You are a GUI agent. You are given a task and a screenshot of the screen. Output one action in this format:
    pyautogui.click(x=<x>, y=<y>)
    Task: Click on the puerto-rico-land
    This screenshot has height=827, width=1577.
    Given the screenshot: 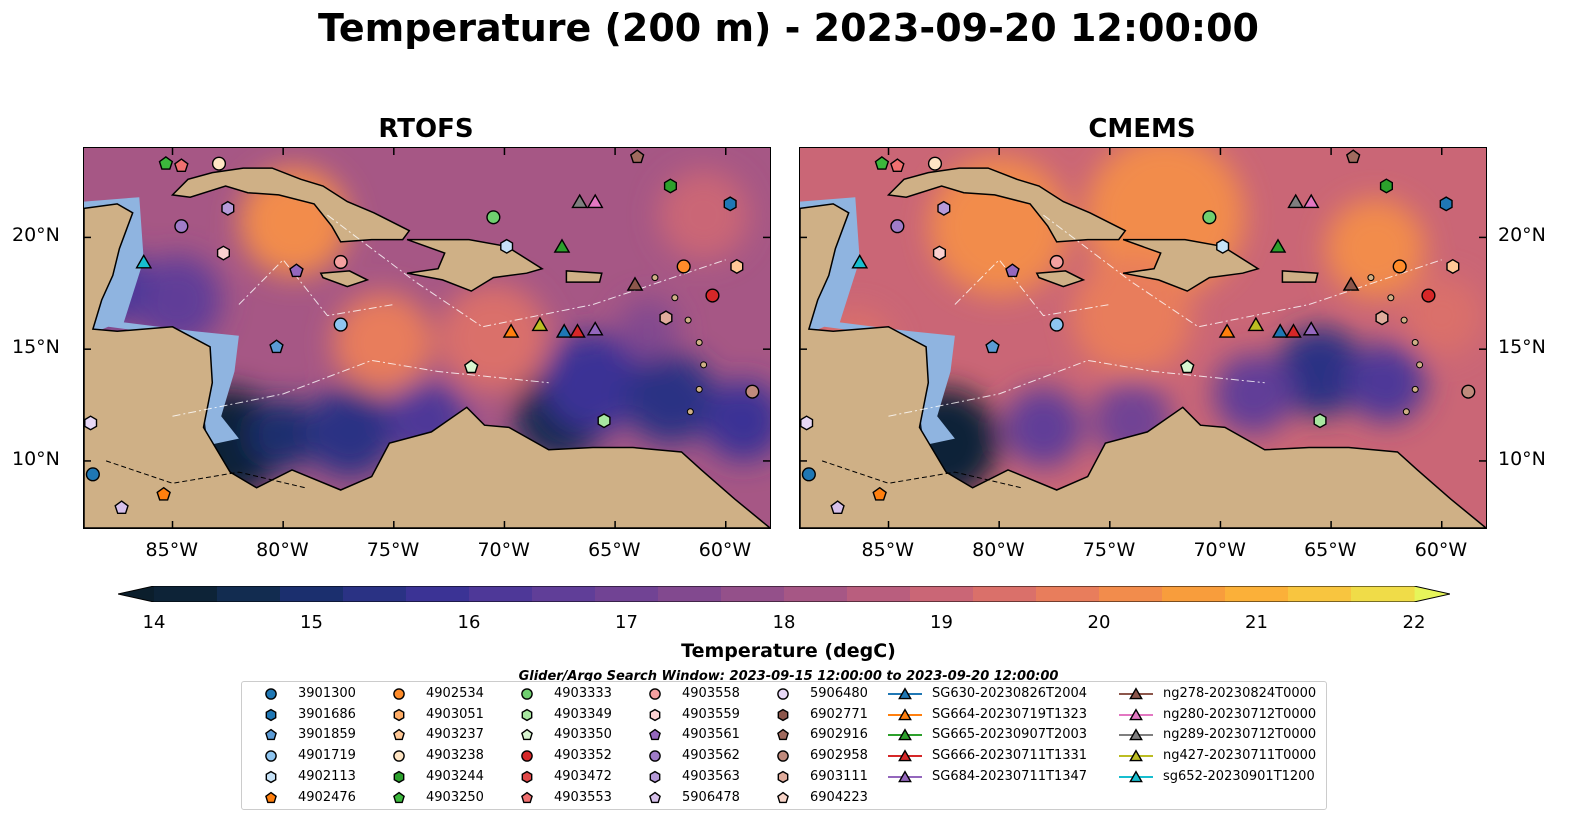 What is the action you would take?
    pyautogui.click(x=1300, y=276)
    